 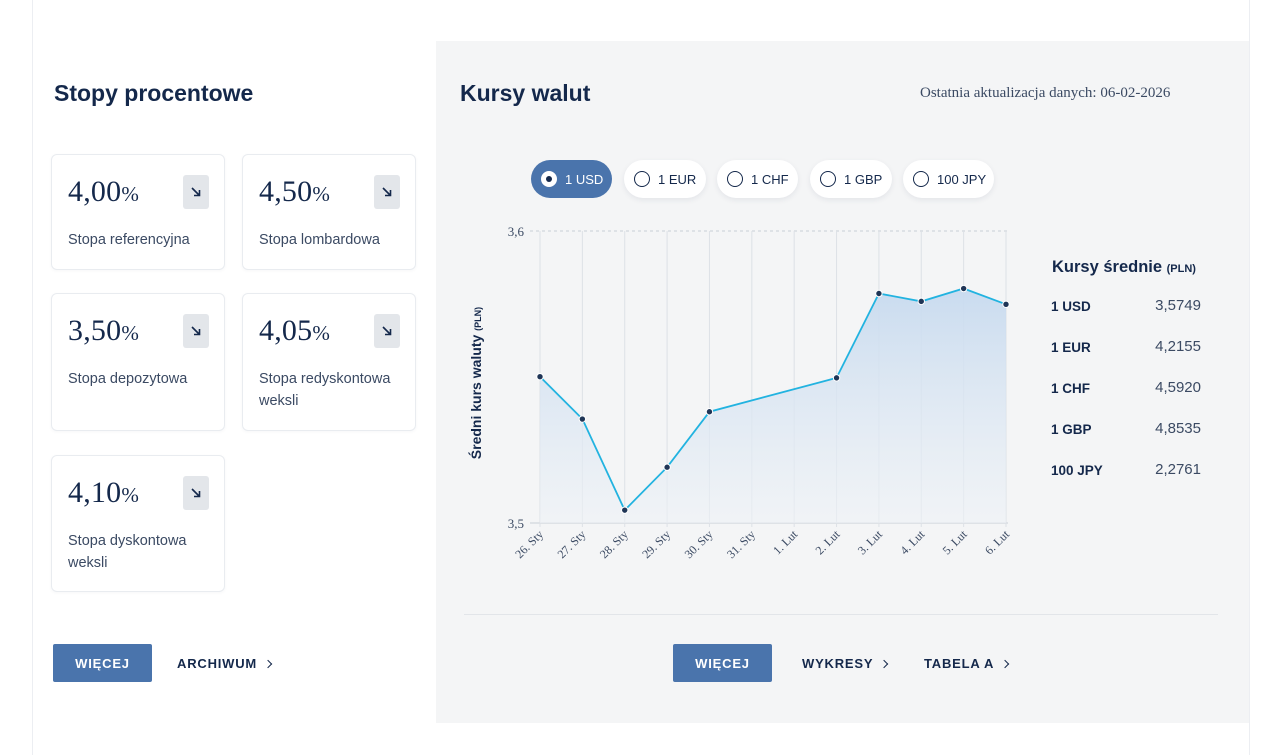 I want to click on x-tick-label: 29. Sty, so click(x=656, y=544).